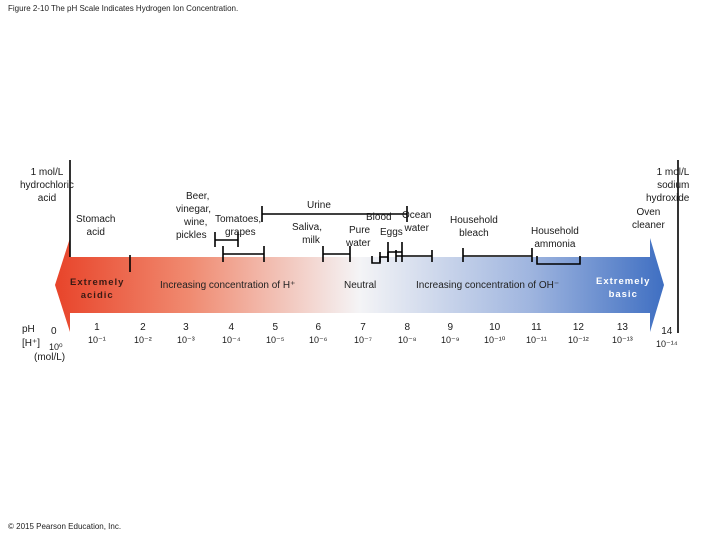 This screenshot has height=540, width=720. What do you see at coordinates (414, 256) in the screenshot?
I see `range-bar-ocean` at bounding box center [414, 256].